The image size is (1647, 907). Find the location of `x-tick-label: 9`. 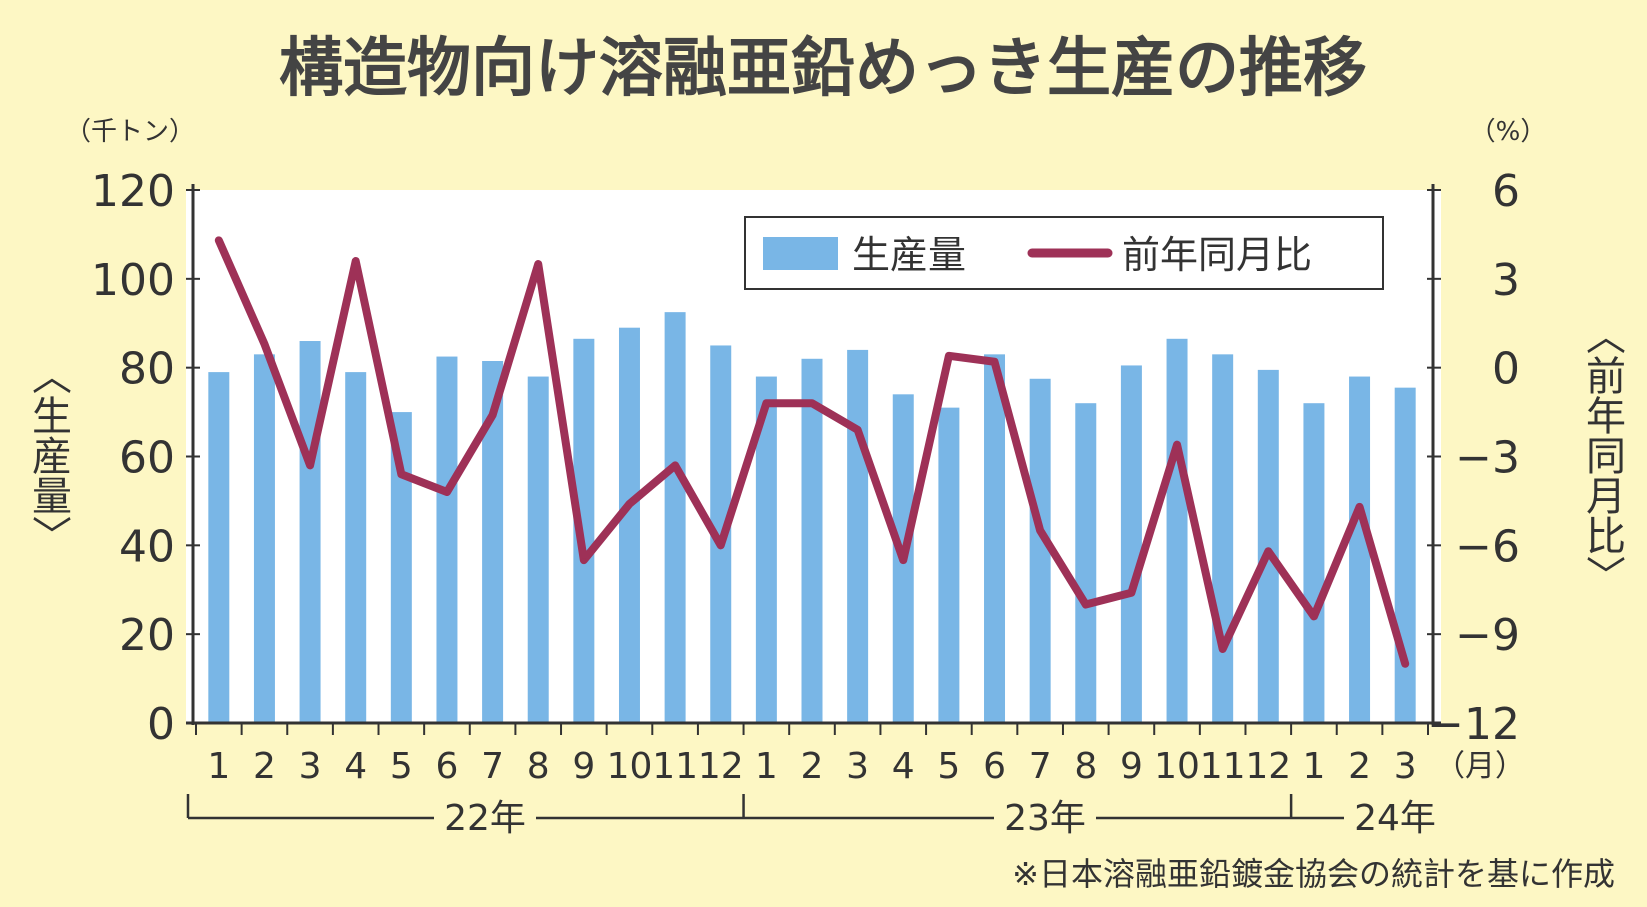

x-tick-label: 9 is located at coordinates (583, 766).